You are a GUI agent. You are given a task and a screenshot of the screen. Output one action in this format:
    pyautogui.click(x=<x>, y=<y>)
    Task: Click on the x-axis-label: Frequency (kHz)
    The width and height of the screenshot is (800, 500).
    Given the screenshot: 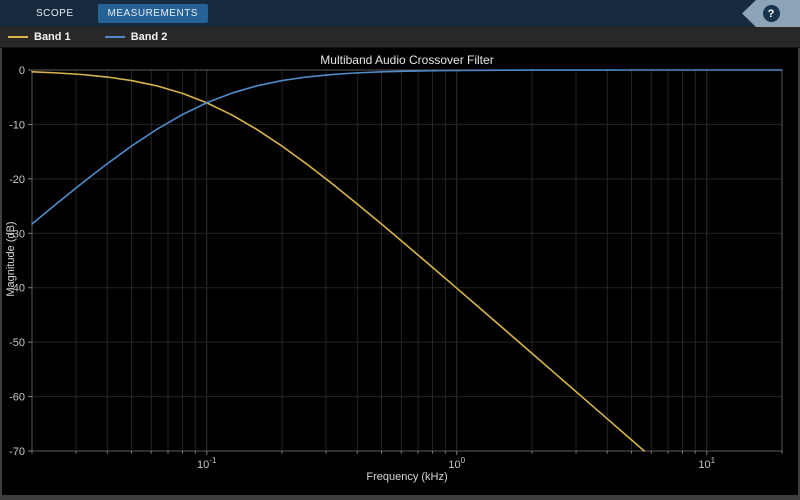 What is the action you would take?
    pyautogui.click(x=407, y=477)
    